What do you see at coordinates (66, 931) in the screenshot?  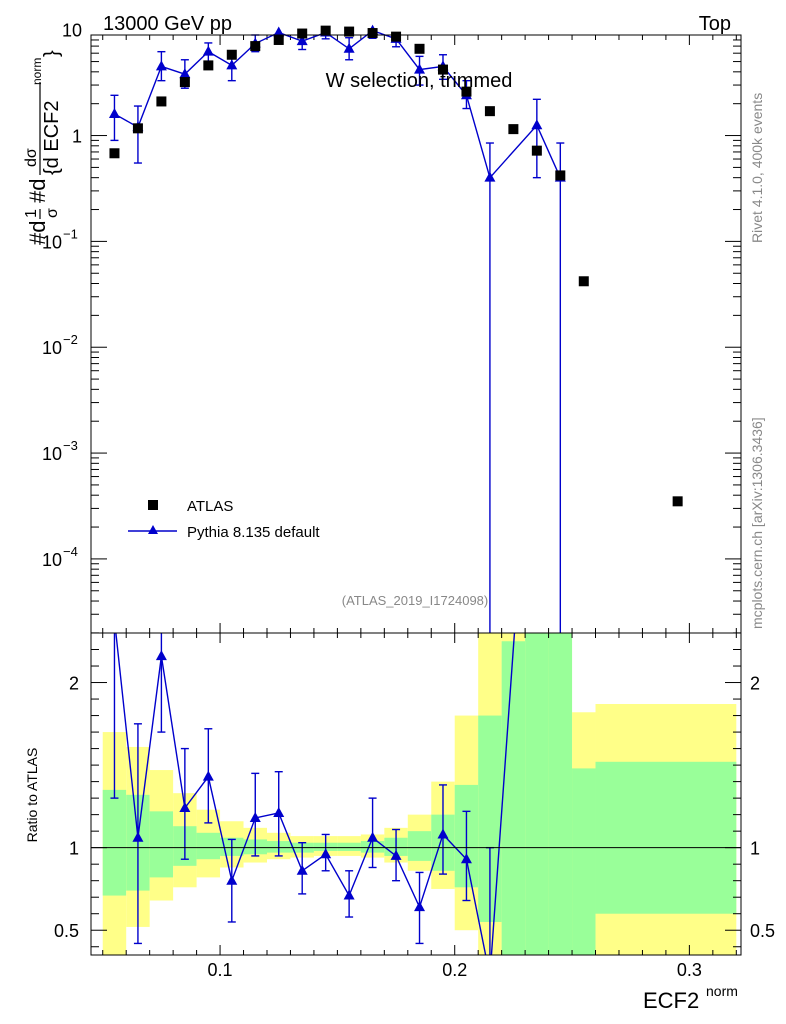 I see `y-tick-label-bottom: 0.5` at bounding box center [66, 931].